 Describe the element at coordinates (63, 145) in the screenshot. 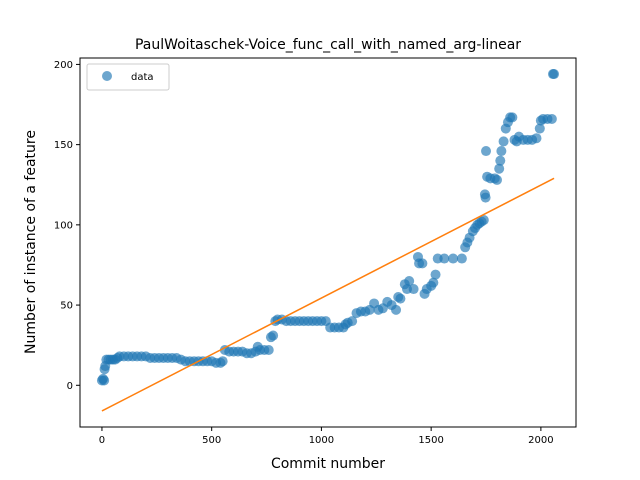

I see `y-tick-label: 150` at that location.